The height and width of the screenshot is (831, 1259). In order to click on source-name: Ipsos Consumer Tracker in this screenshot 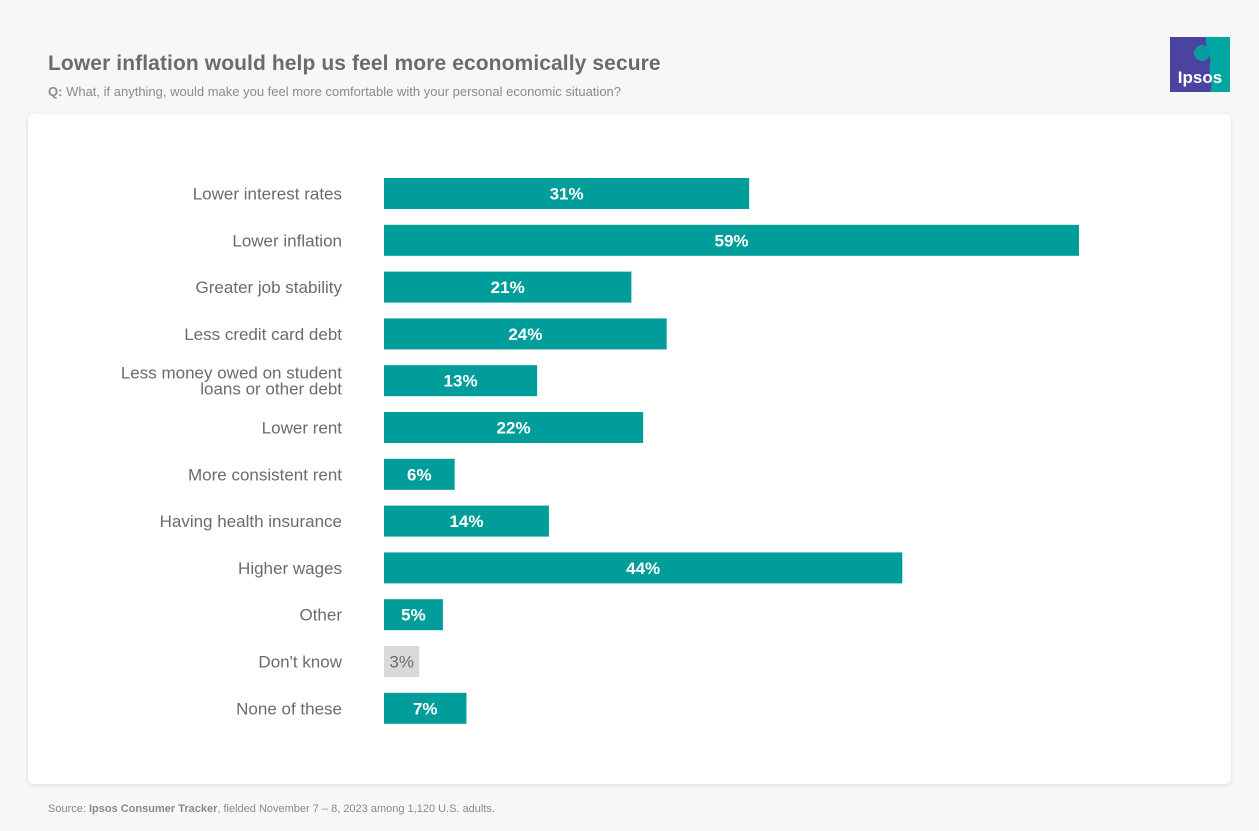, I will do `click(153, 809)`.